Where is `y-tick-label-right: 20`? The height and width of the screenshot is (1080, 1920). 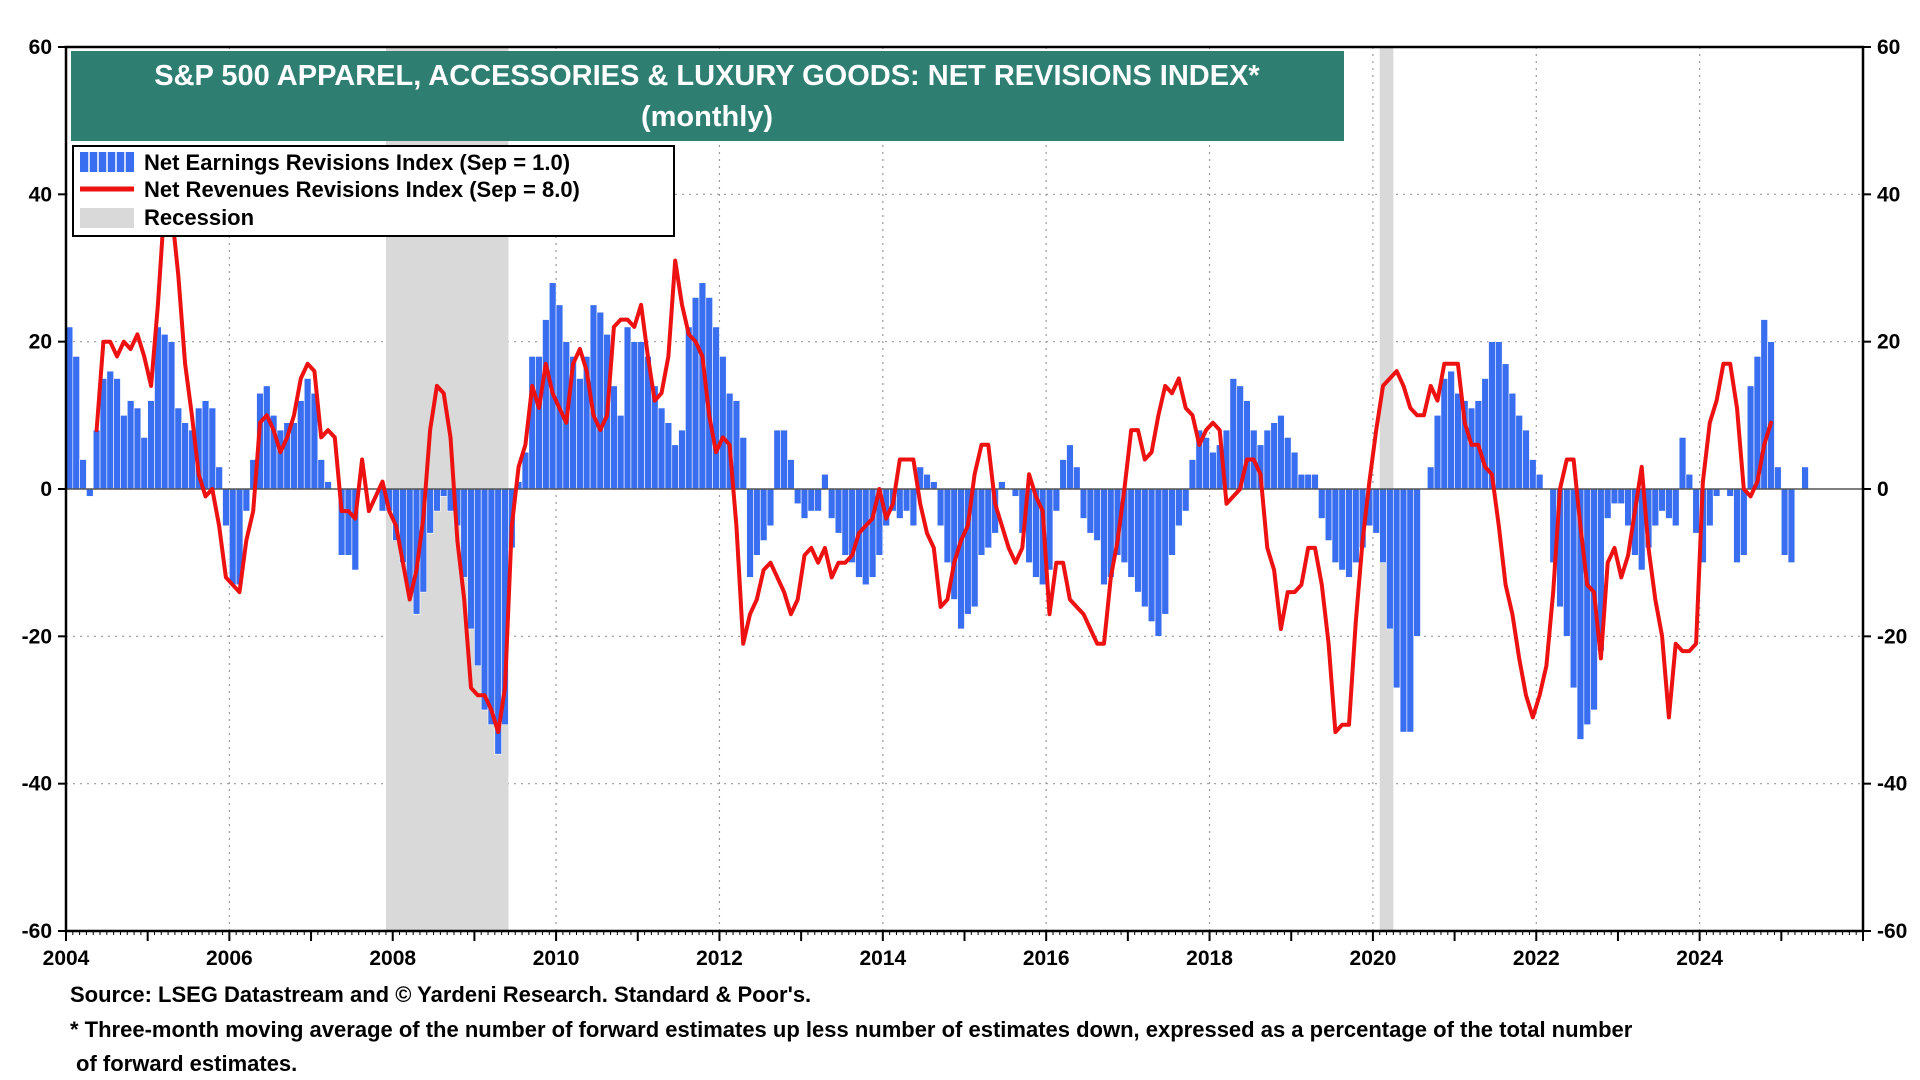 y-tick-label-right: 20 is located at coordinates (1888, 342).